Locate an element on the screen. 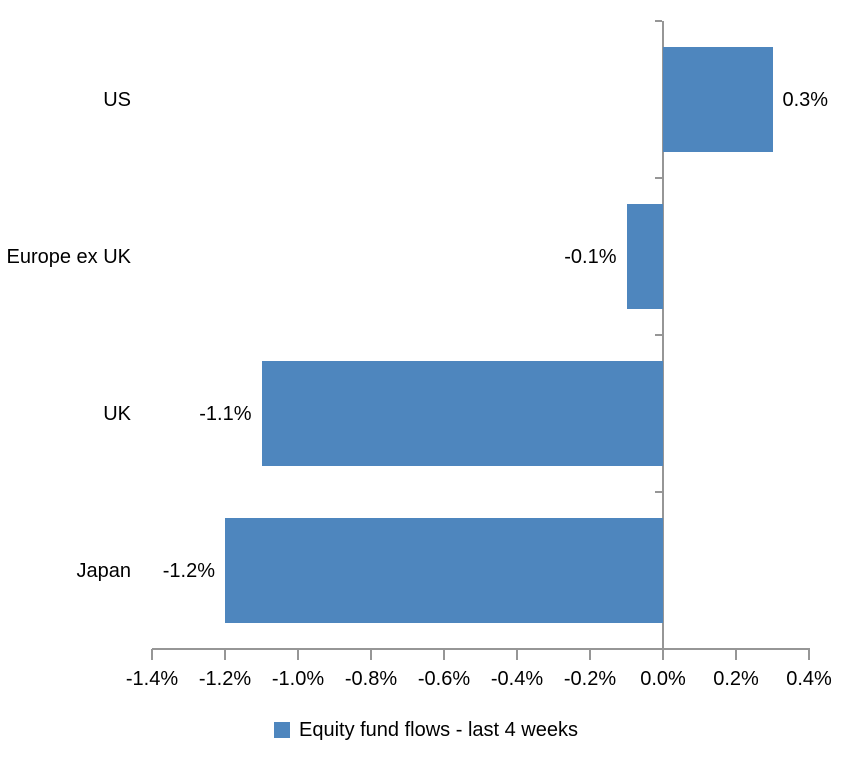 Image resolution: width=852 pixels, height=757 pixels. bar-uk is located at coordinates (462, 413).